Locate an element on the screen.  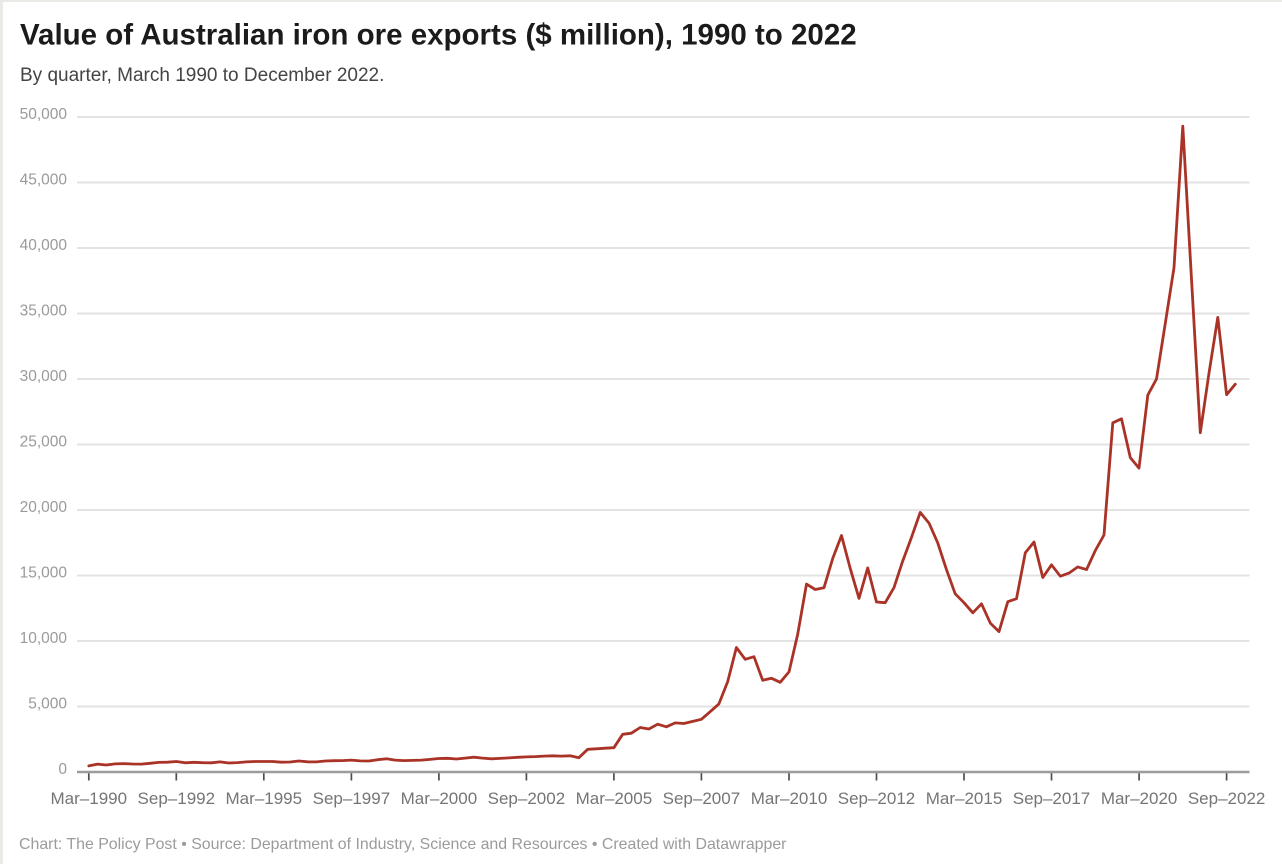
svg-text: 20,000 is located at coordinates (44, 507).